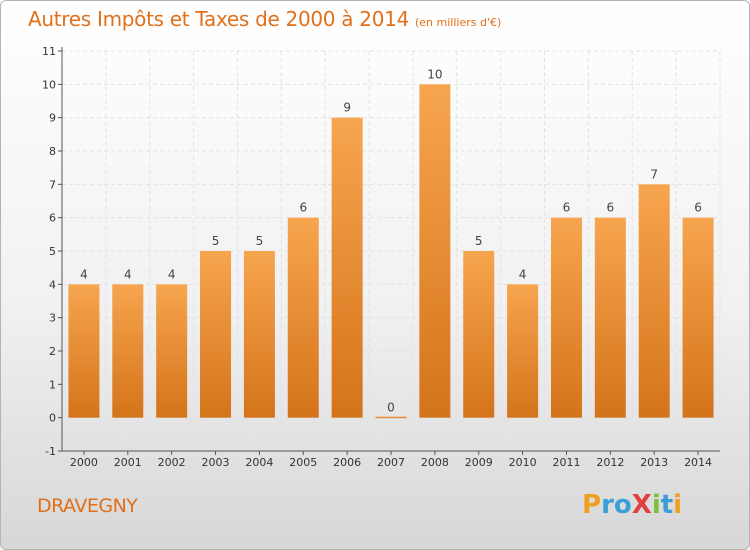 The height and width of the screenshot is (550, 750). I want to click on value-label-2009: 5, so click(479, 241).